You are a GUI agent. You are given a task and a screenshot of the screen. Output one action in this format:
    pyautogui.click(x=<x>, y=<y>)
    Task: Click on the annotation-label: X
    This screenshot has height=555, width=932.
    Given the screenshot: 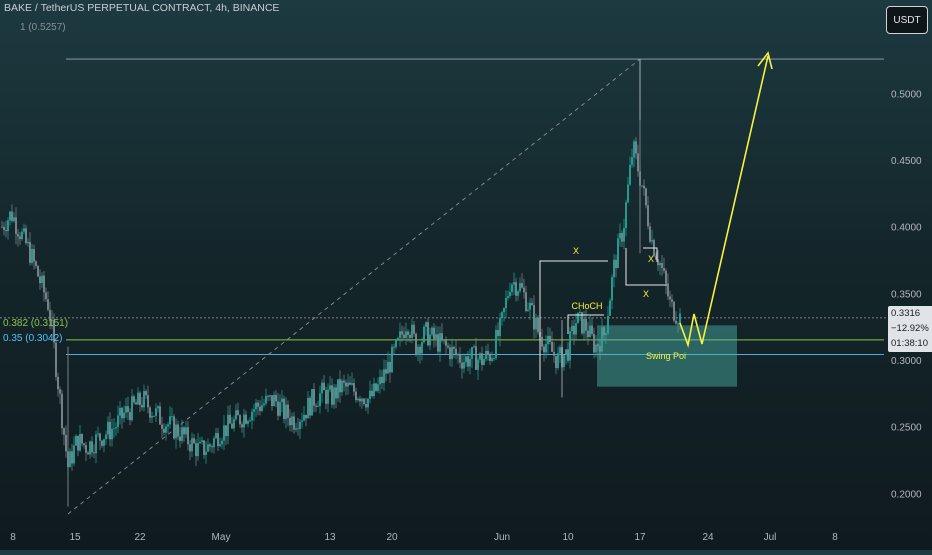 What is the action you would take?
    pyautogui.click(x=651, y=259)
    